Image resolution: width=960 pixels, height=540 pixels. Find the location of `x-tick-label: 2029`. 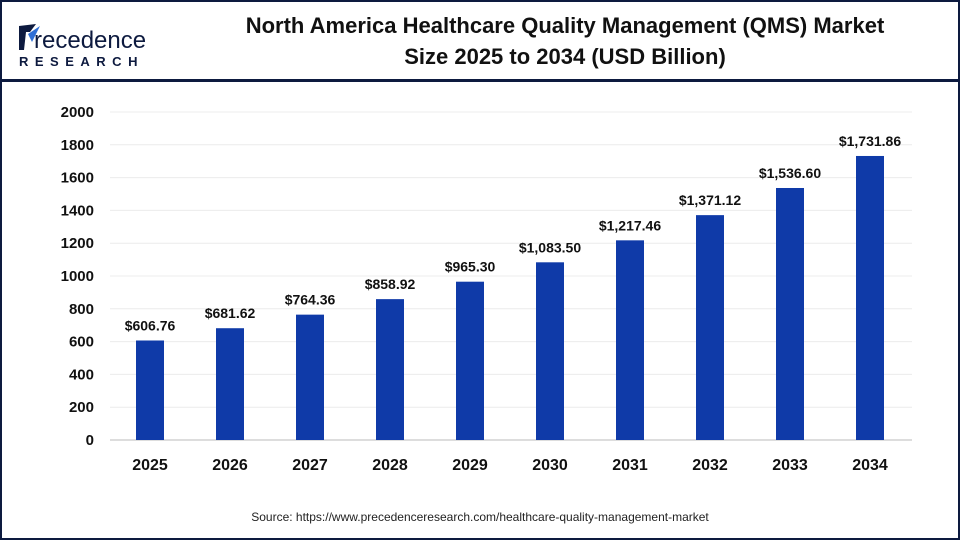

x-tick-label: 2029 is located at coordinates (470, 465).